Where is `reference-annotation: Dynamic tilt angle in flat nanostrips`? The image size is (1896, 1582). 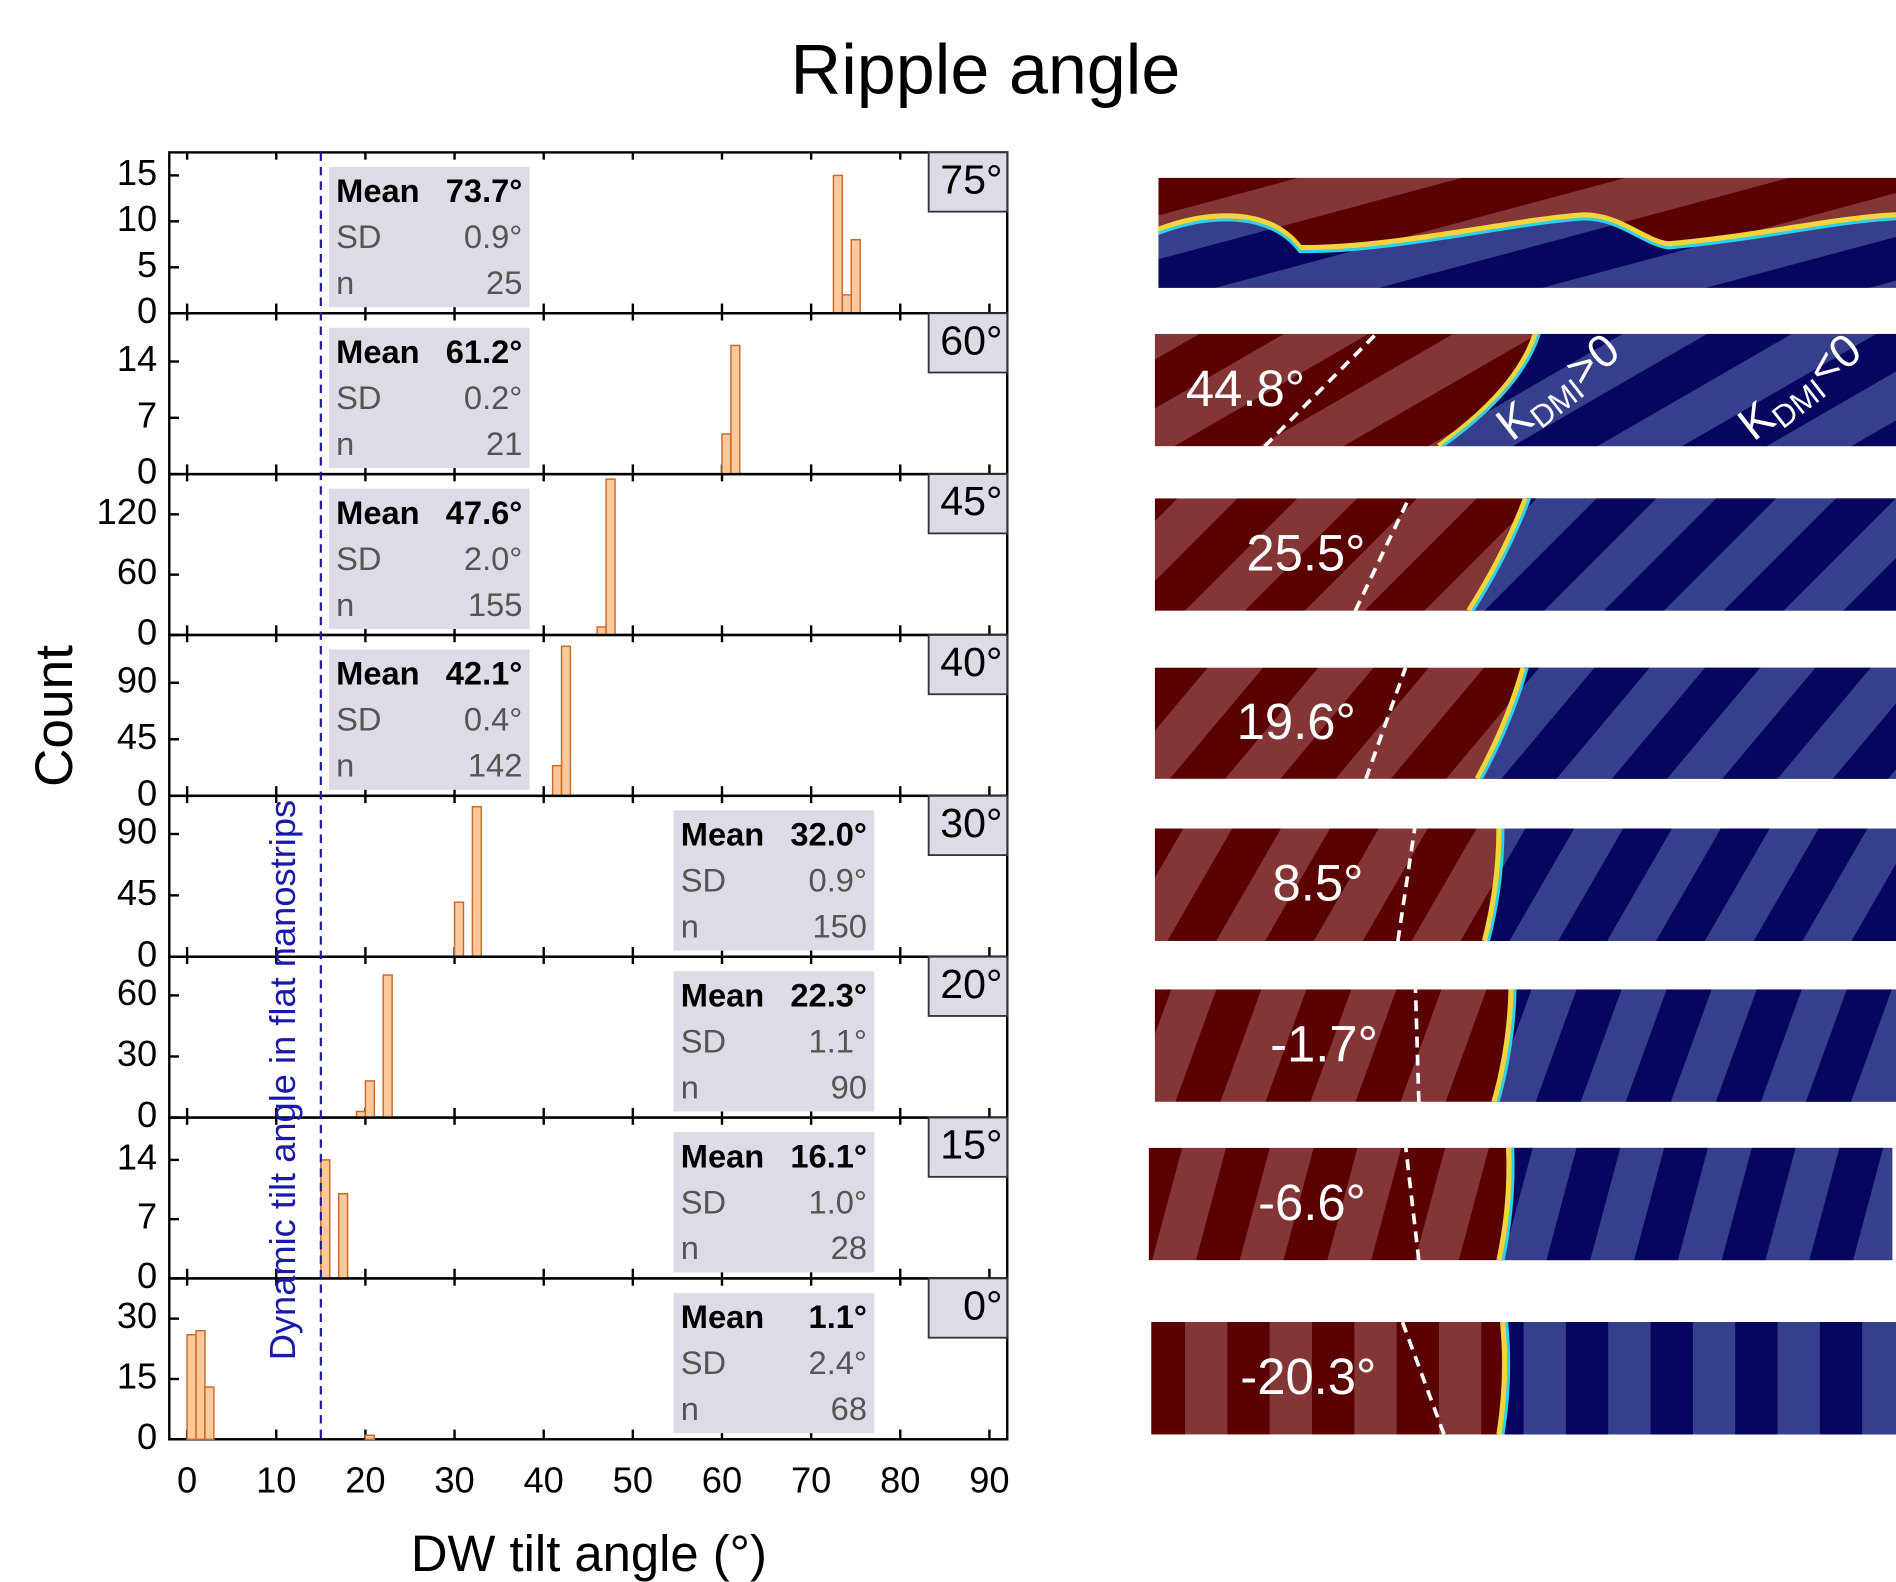
reference-annotation: Dynamic tilt angle in flat nanostrips is located at coordinates (282, 1080).